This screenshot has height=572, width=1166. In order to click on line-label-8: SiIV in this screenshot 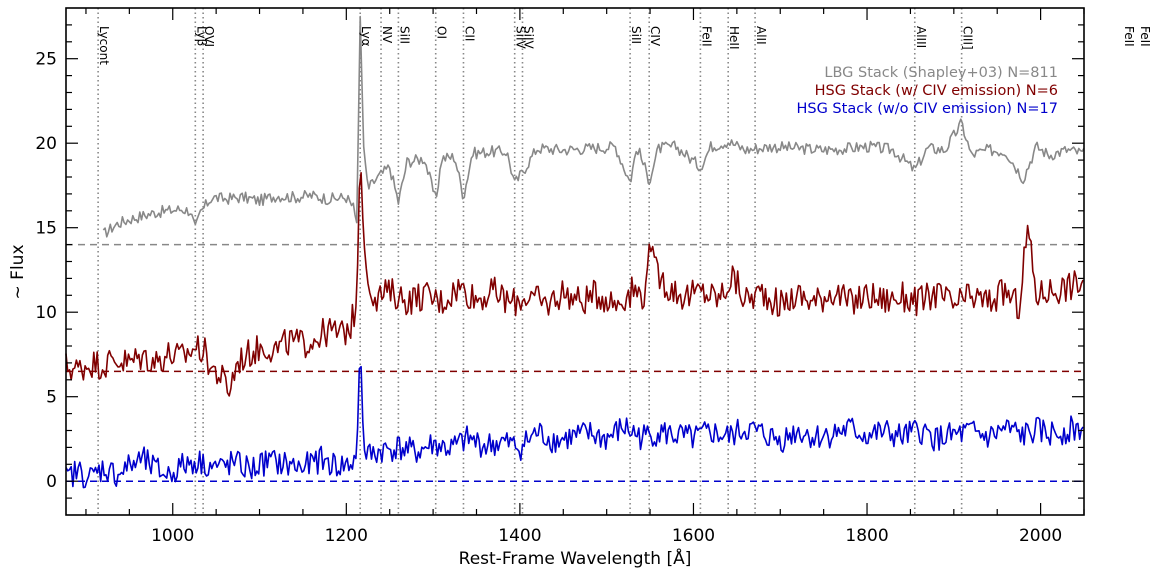, I will do `click(521, 37)`.